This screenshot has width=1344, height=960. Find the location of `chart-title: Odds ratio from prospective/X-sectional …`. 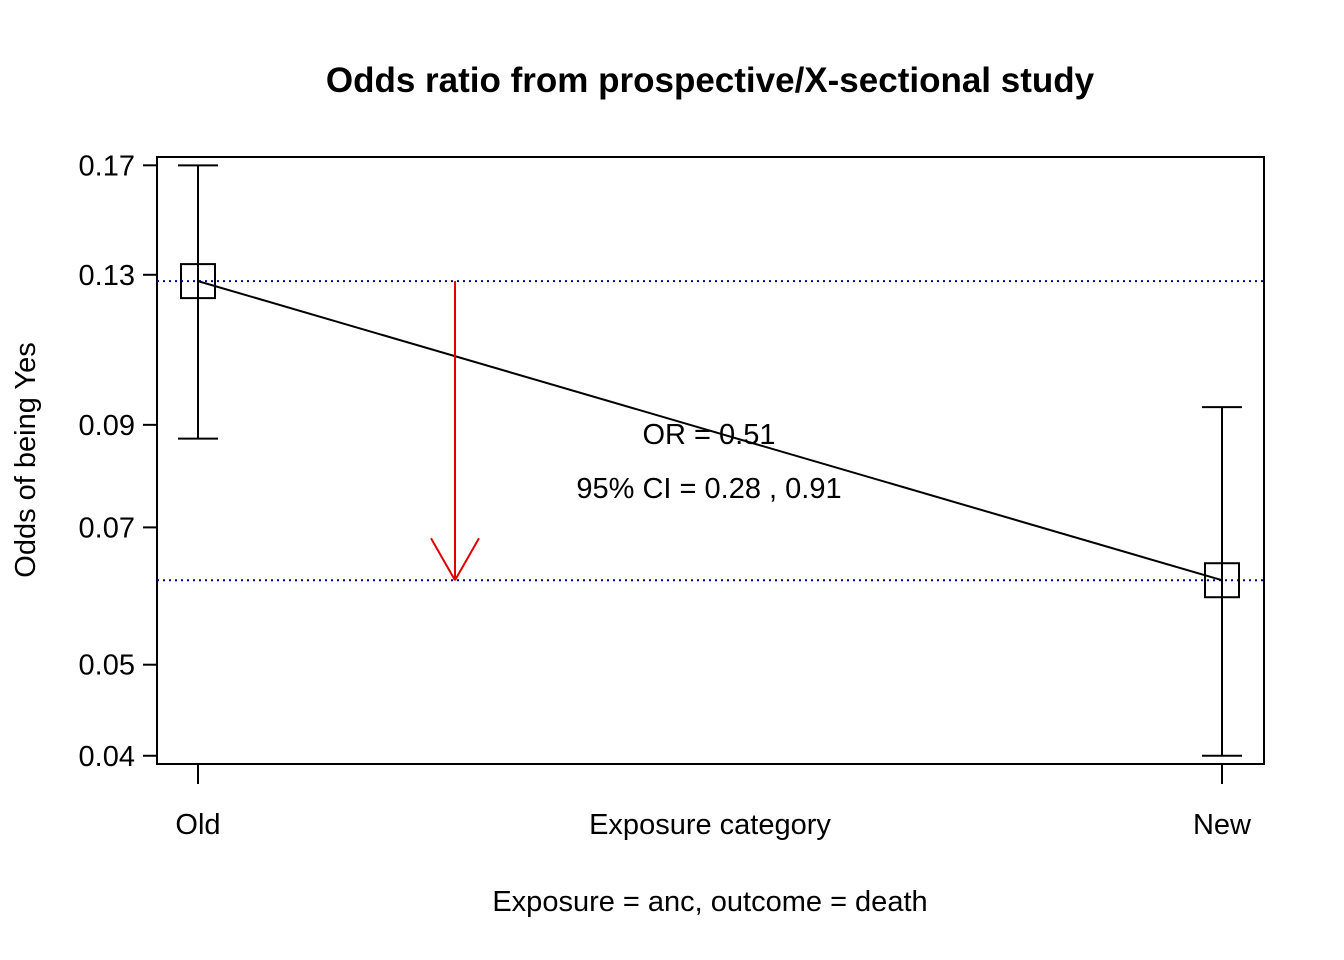

chart-title: Odds ratio from prospective/X-sectional … is located at coordinates (710, 80).